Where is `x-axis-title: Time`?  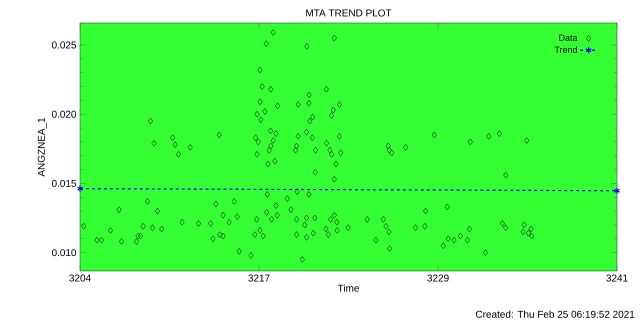 x-axis-title: Time is located at coordinates (348, 288).